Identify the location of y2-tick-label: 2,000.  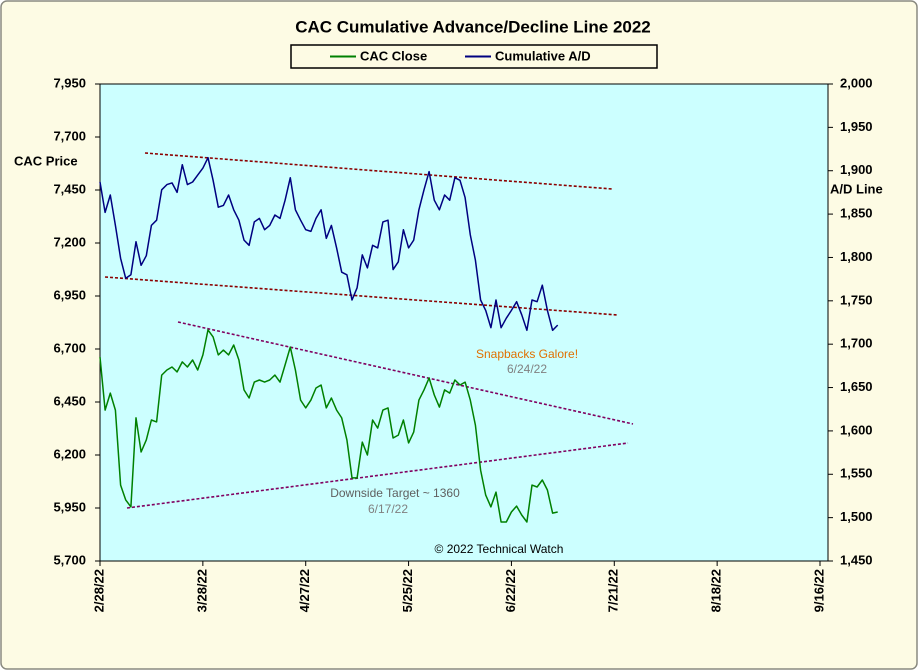
(856, 82).